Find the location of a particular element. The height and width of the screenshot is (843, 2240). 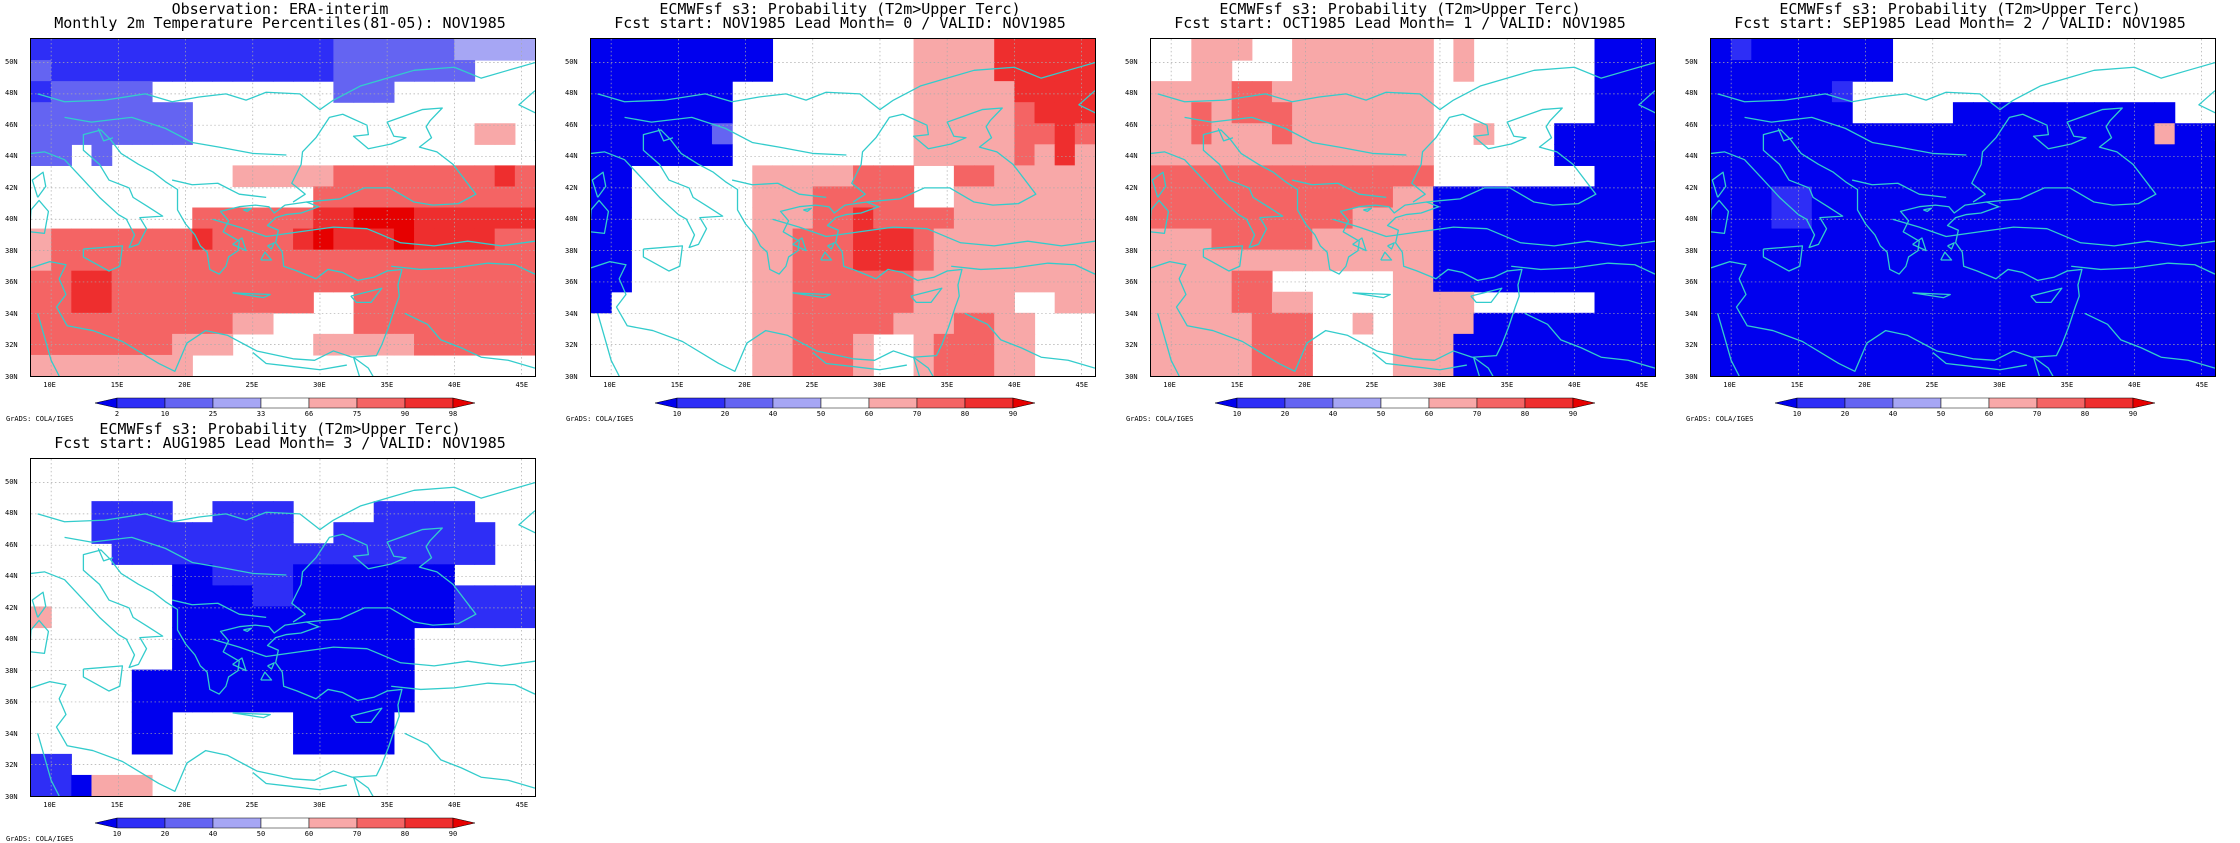

legend-swatch is located at coordinates (1869, 403).